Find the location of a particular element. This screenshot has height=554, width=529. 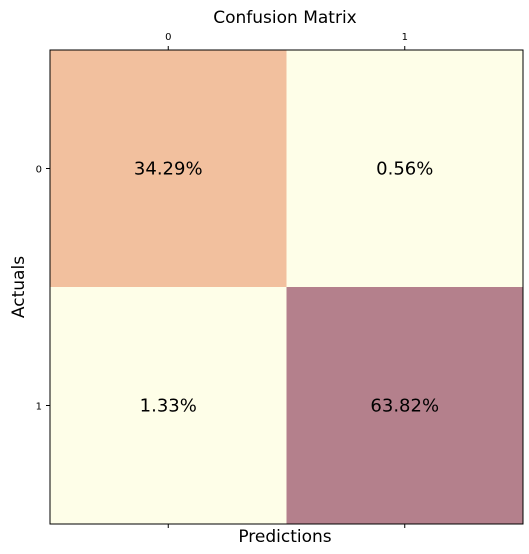

y-tick-label-0: 0 is located at coordinates (39, 170).